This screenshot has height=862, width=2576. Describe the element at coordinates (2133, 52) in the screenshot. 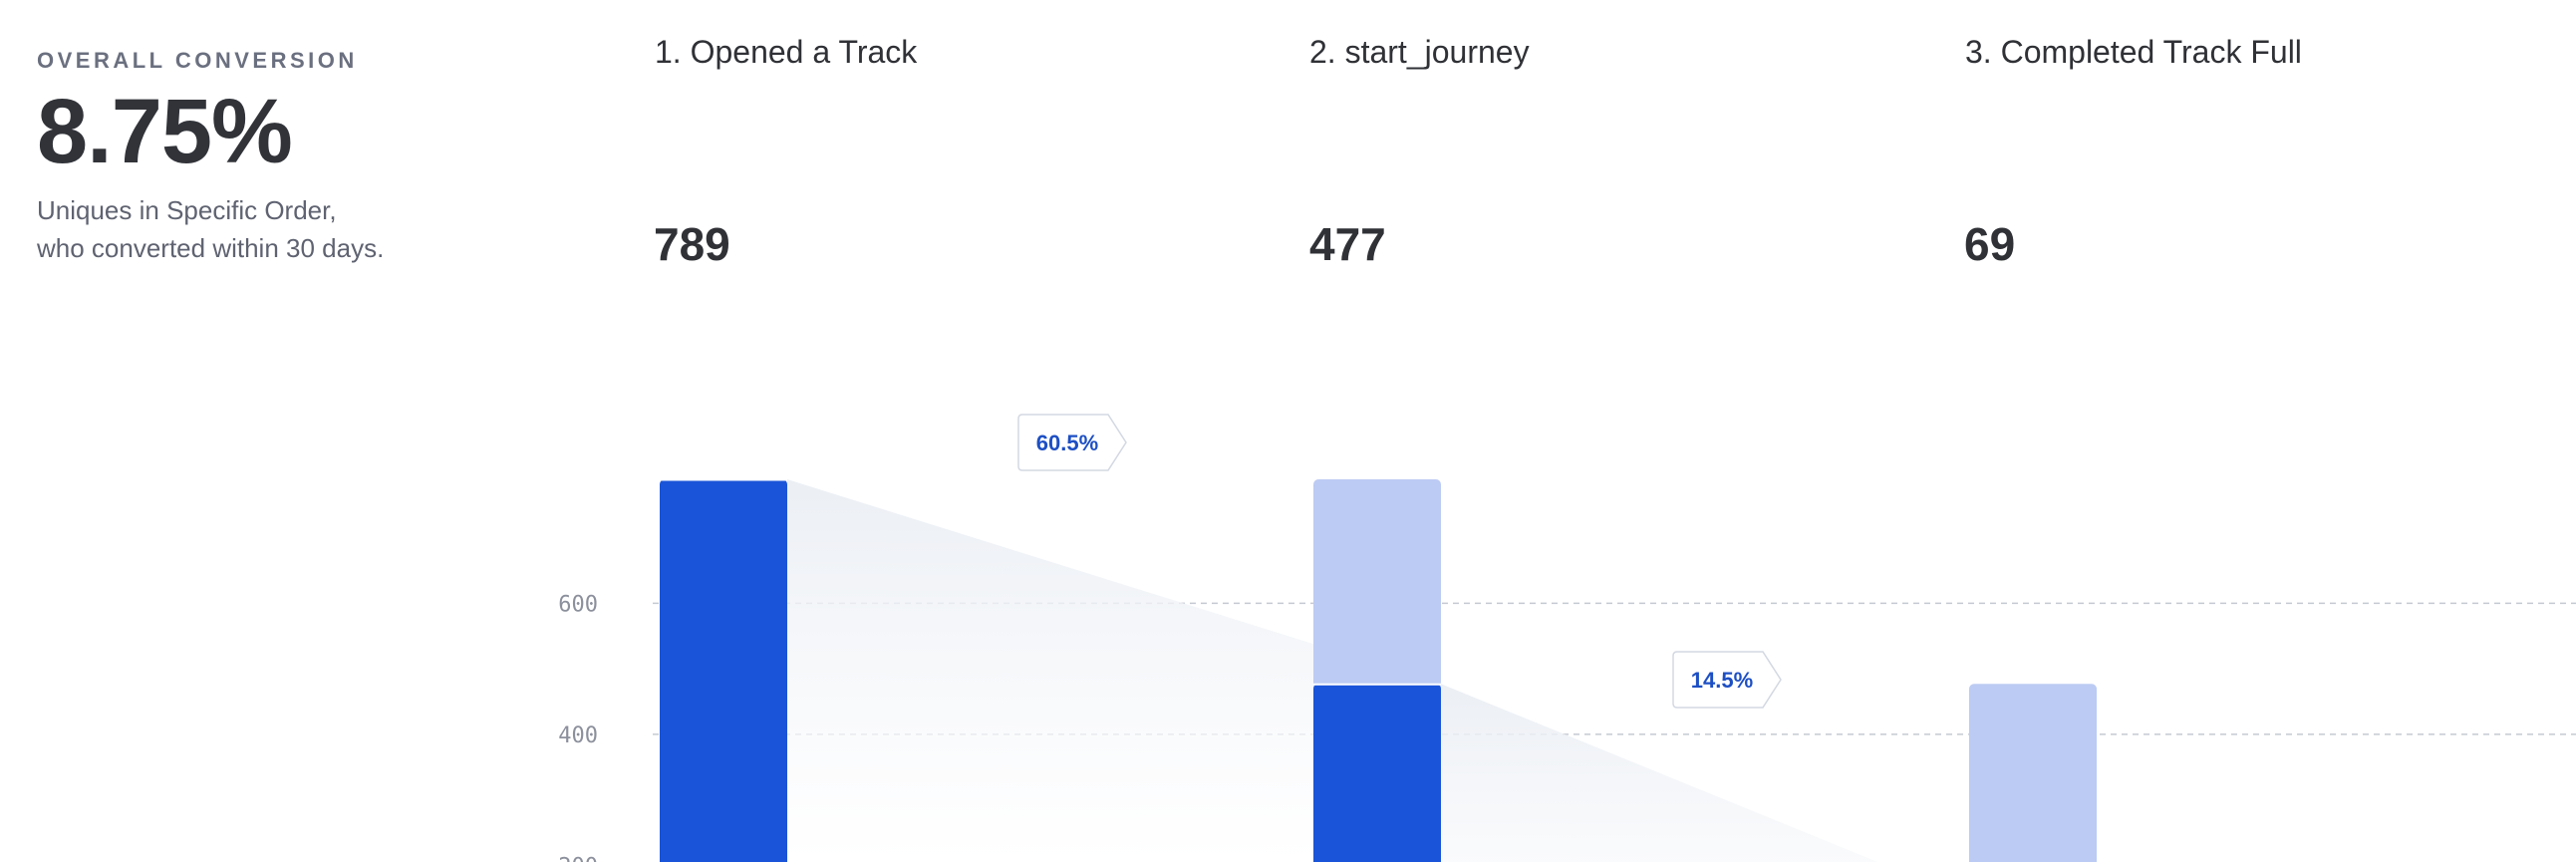

I see `step-3-title: 3. Completed Track Full` at that location.